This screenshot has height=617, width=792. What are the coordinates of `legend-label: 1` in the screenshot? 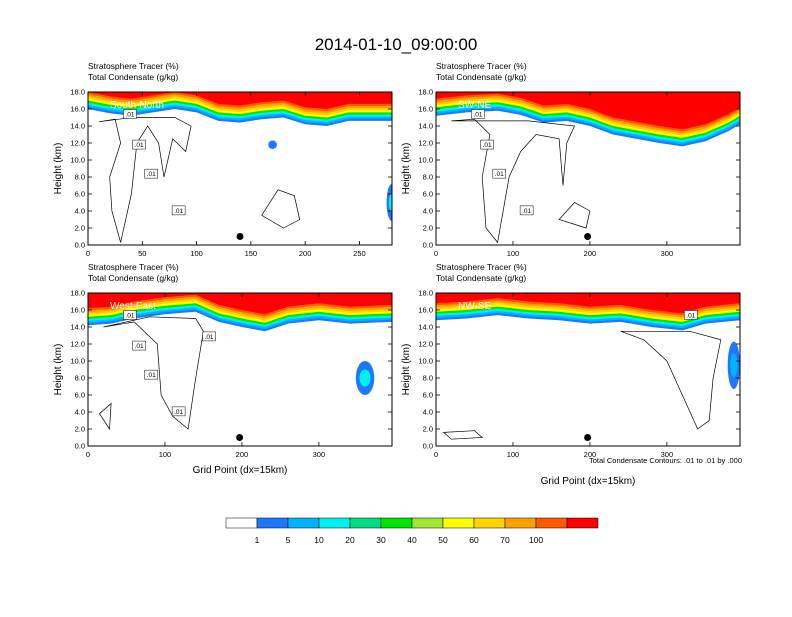 It's located at (257, 540).